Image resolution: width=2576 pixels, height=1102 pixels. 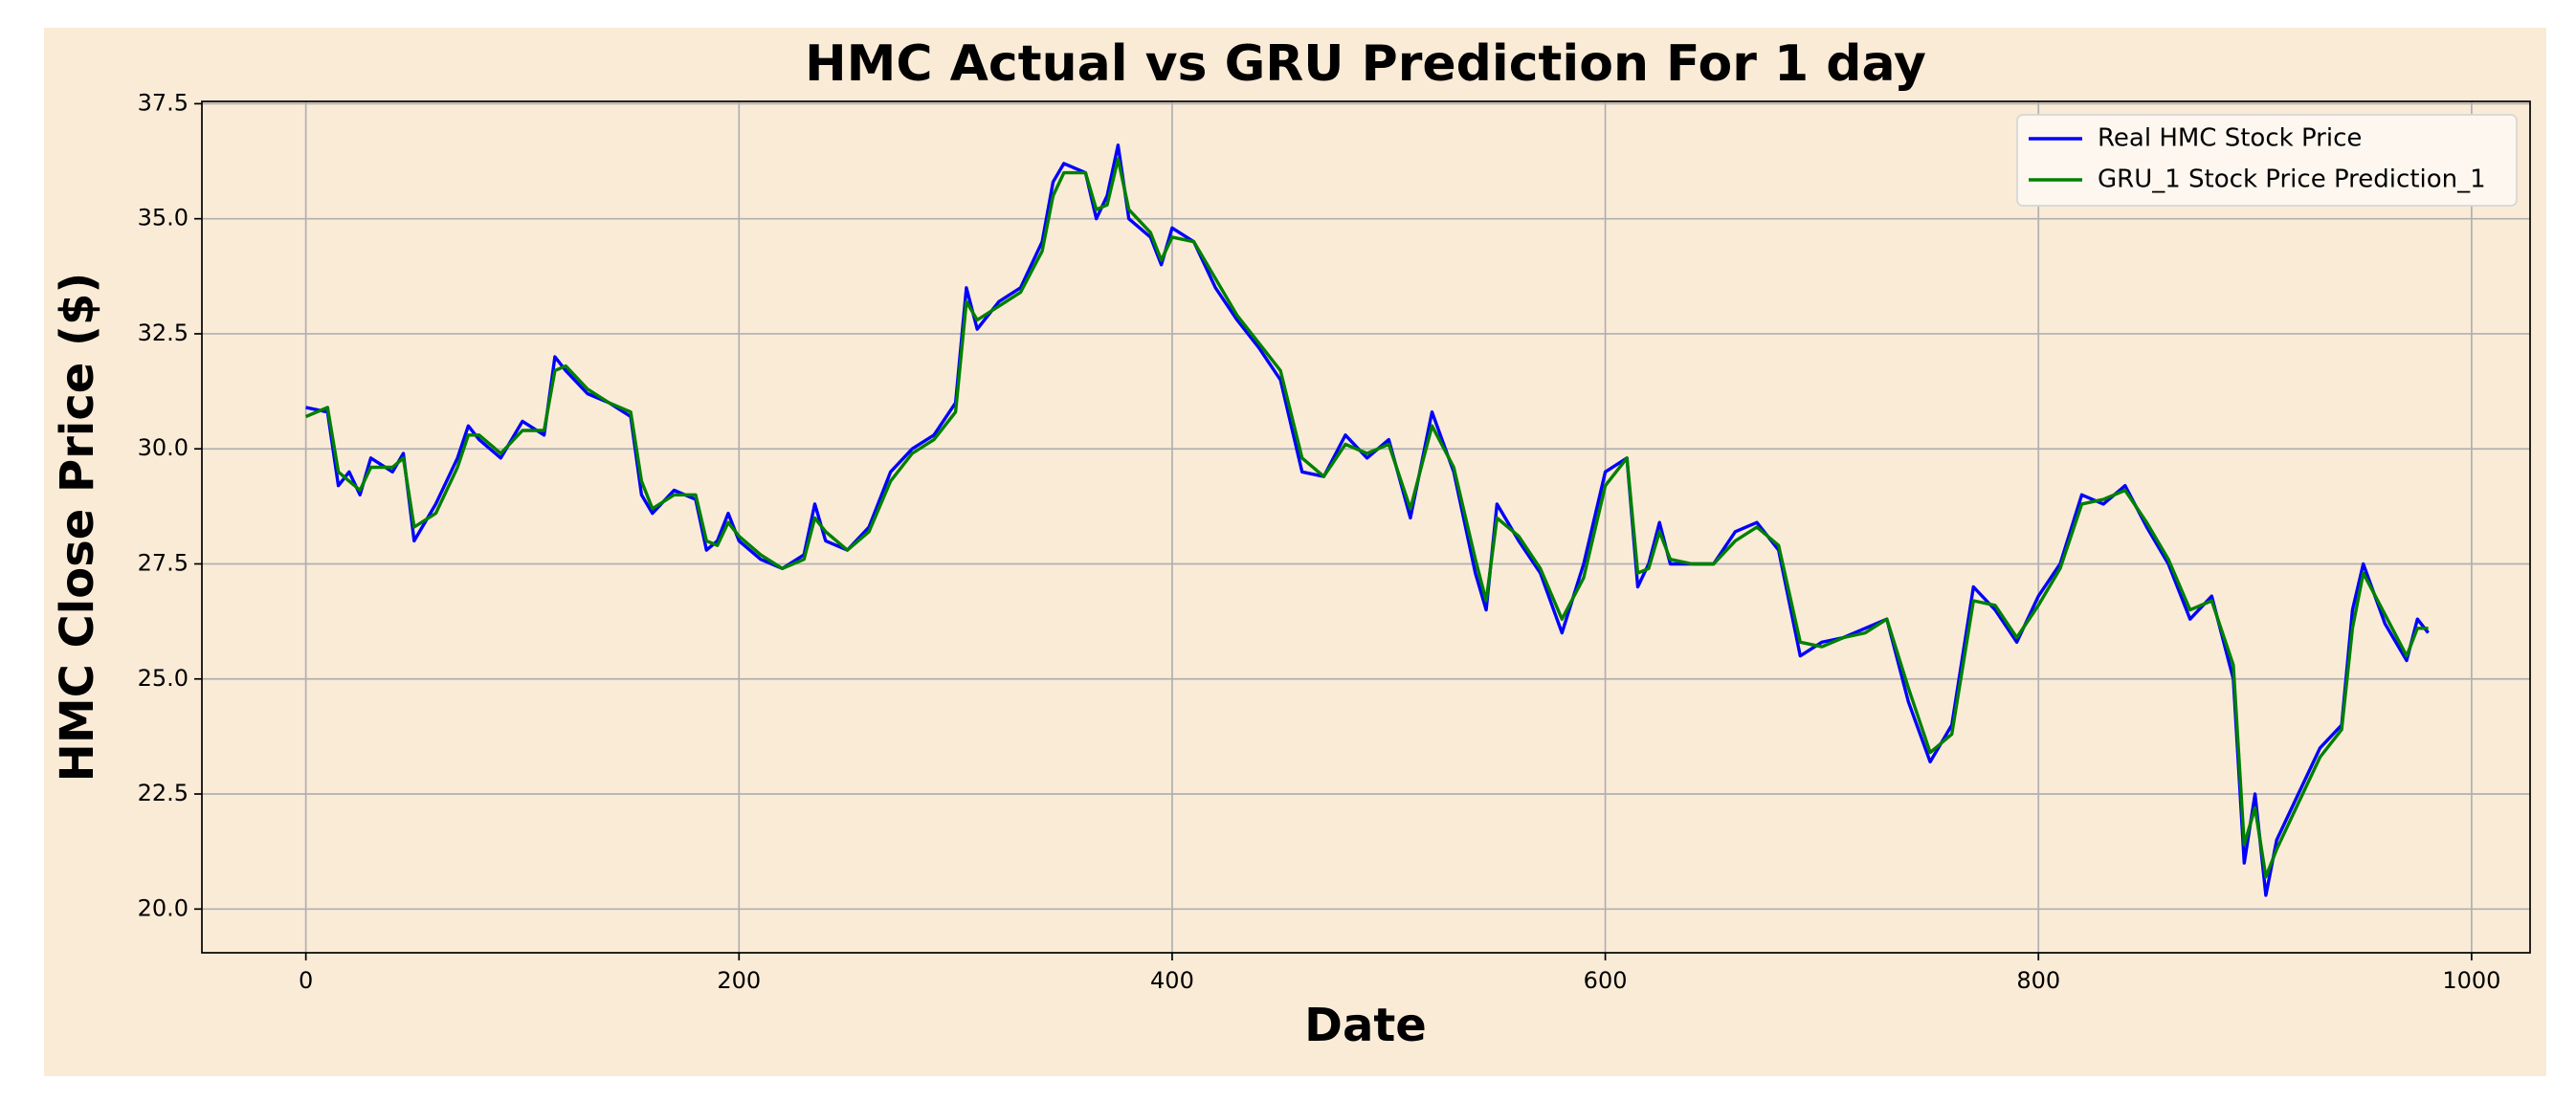 I want to click on x-axis-label: Date, so click(x=1365, y=1025).